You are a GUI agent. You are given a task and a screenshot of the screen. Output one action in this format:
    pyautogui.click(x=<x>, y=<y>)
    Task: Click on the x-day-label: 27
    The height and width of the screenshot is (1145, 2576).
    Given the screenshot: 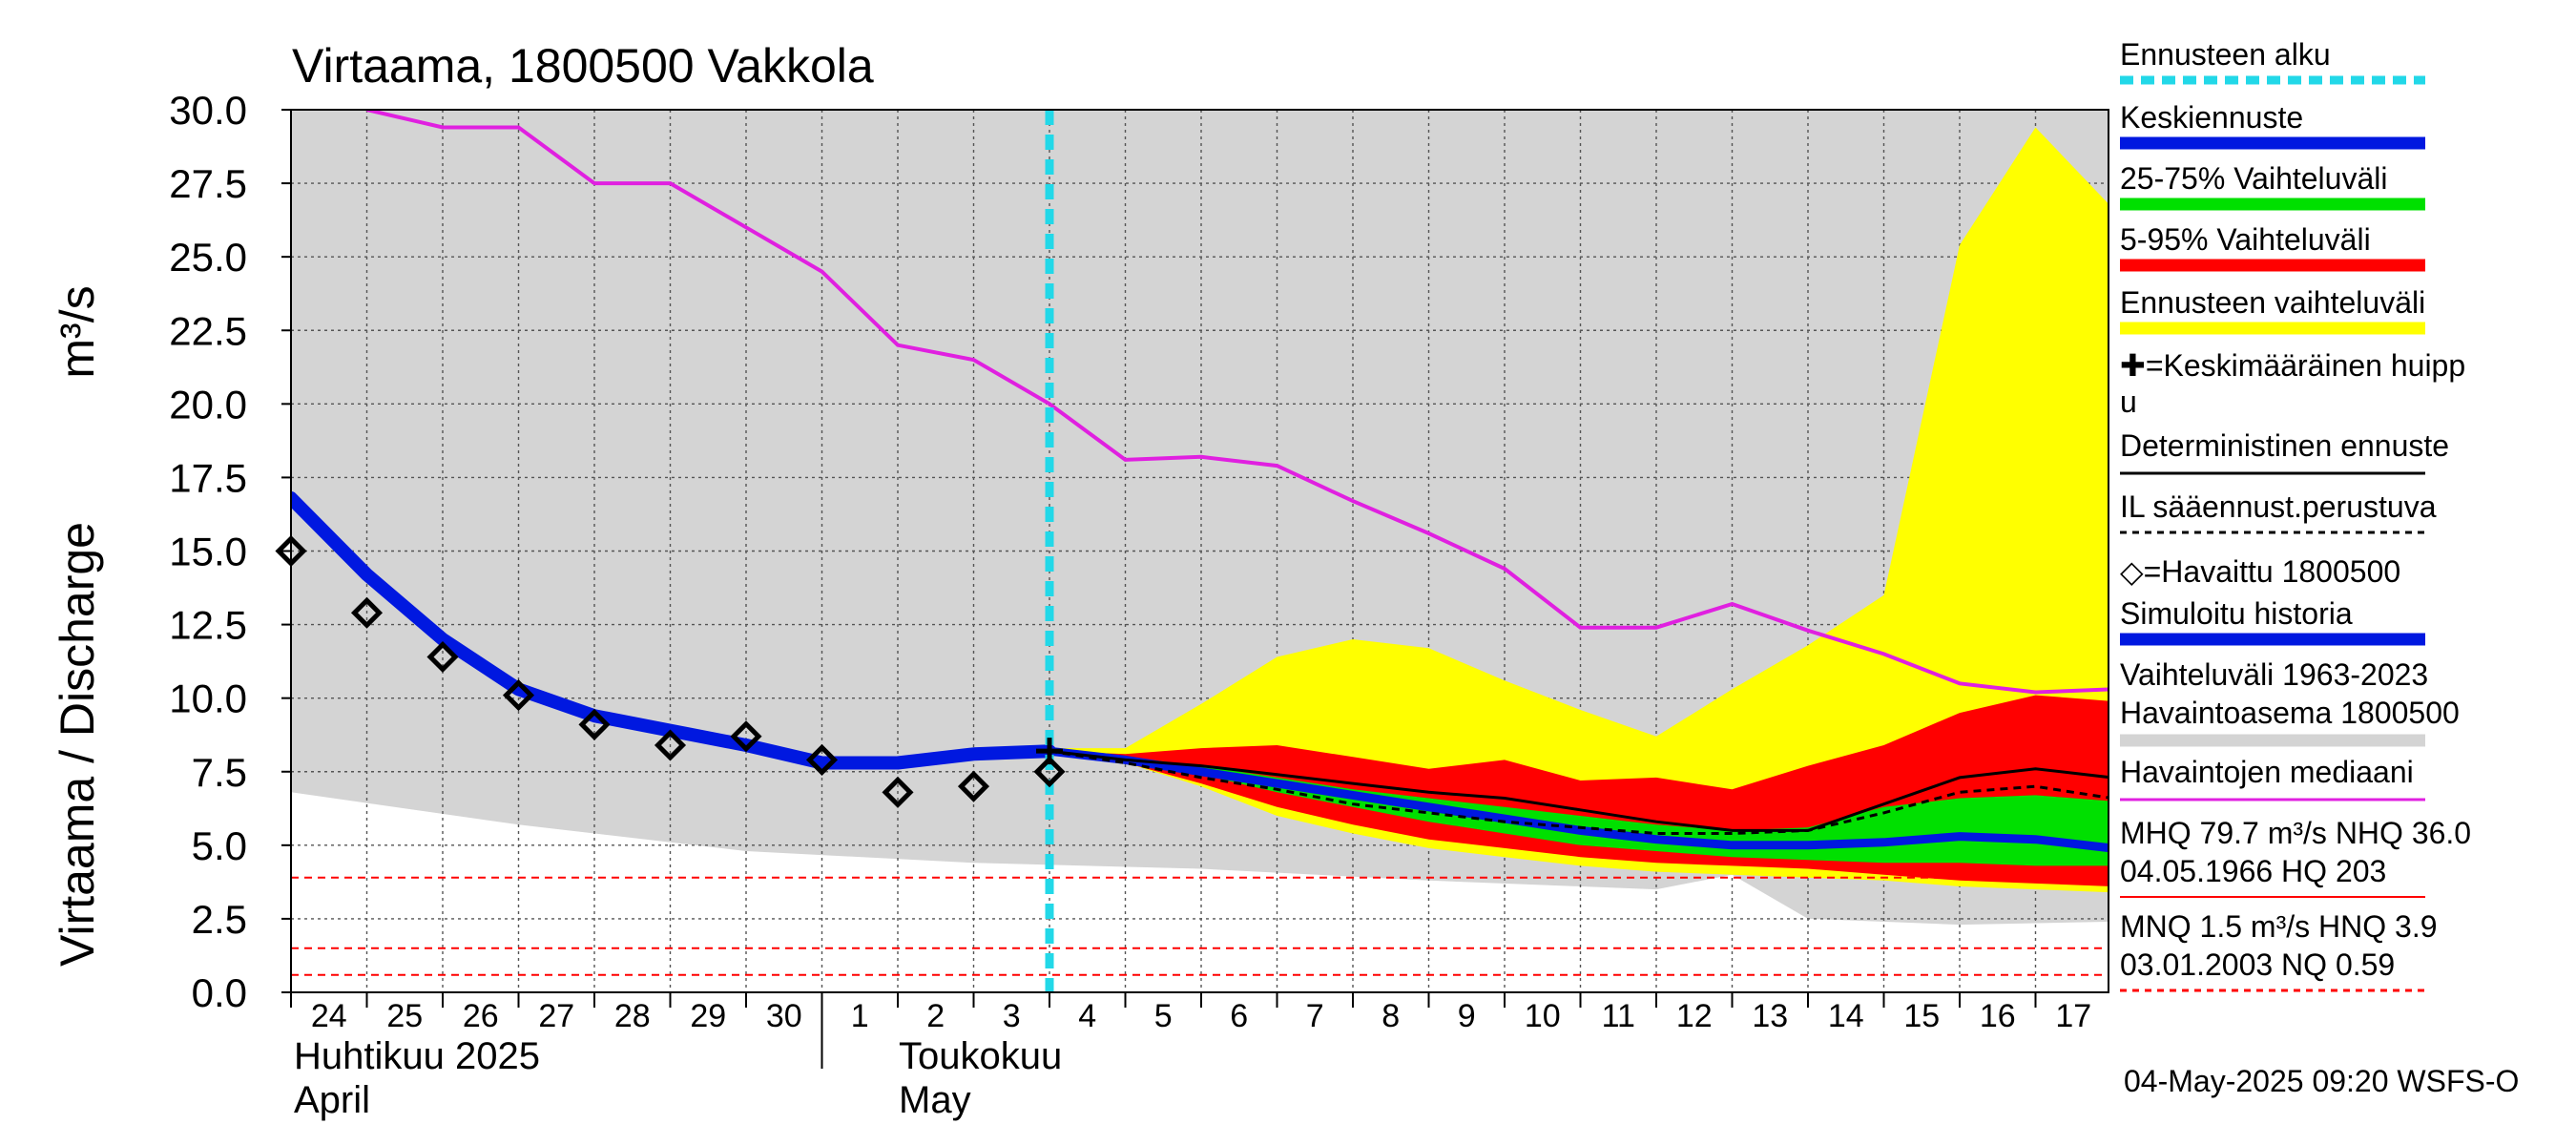 What is the action you would take?
    pyautogui.click(x=556, y=1016)
    